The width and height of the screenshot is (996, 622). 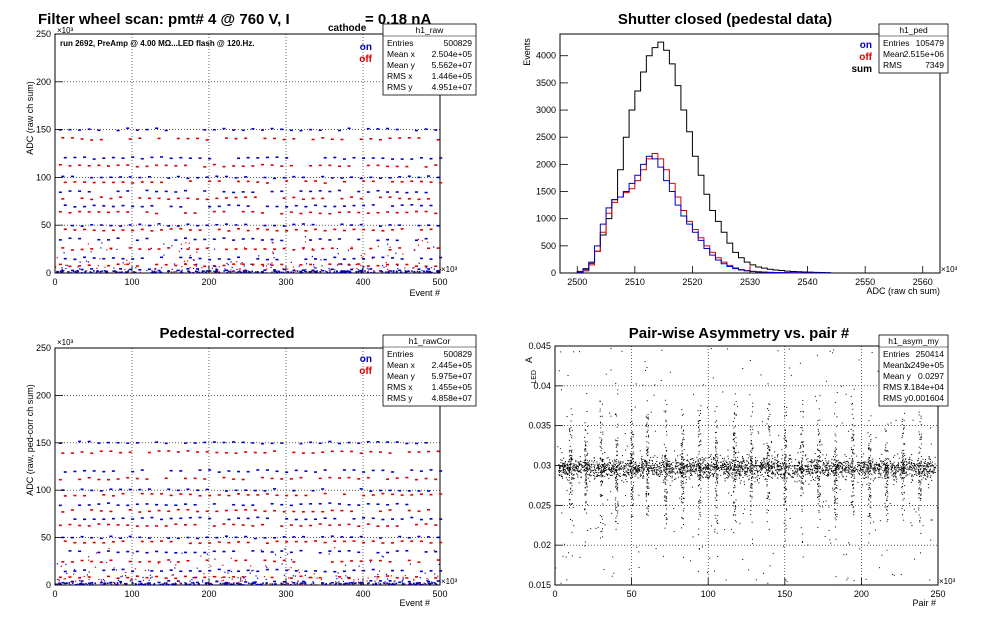 What do you see at coordinates (43, 82) in the screenshot?
I see `y-tick-label: 200` at bounding box center [43, 82].